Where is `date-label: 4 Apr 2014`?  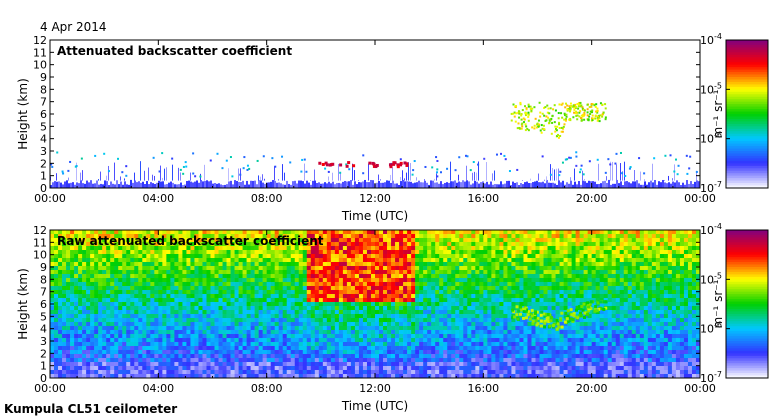
date-label: 4 Apr 2014 is located at coordinates (73, 27).